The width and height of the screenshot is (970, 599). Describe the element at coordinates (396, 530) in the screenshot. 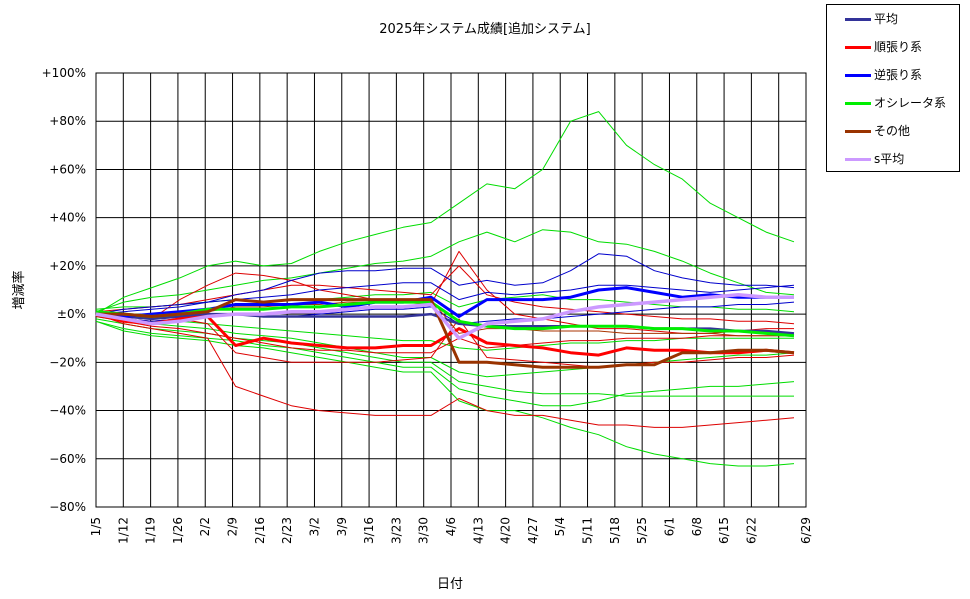

I see `x-tick-label: 3/23` at that location.